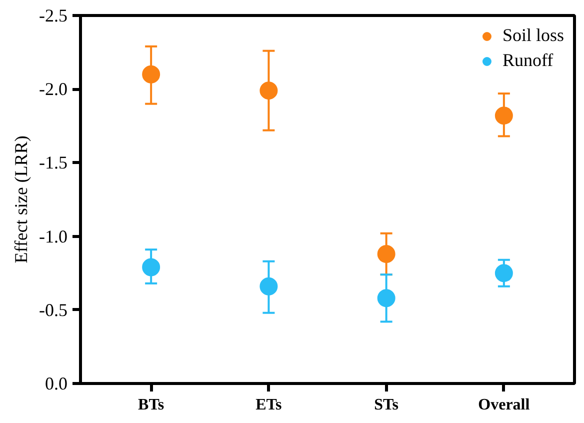 This screenshot has height=423, width=584. I want to click on x-tick-label: ETs, so click(269, 405).